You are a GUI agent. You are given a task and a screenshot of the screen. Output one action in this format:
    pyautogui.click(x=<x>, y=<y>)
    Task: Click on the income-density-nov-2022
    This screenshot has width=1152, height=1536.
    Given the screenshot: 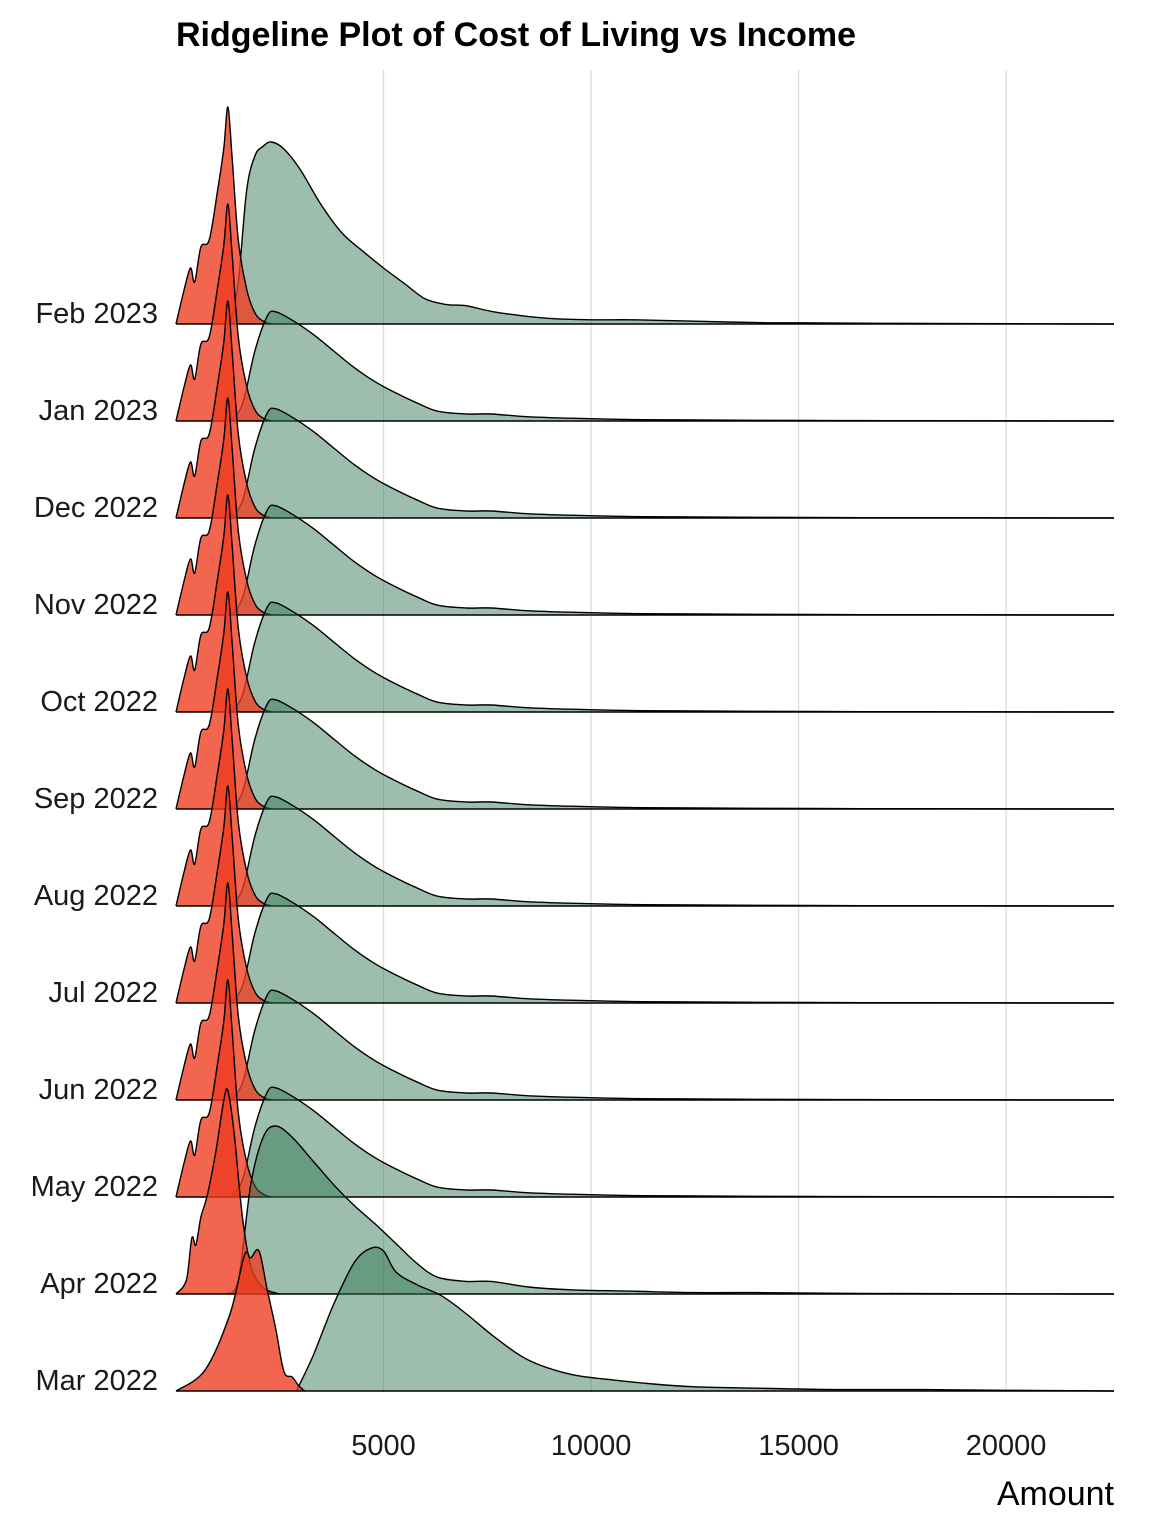 What is the action you would take?
    pyautogui.click(x=672, y=560)
    